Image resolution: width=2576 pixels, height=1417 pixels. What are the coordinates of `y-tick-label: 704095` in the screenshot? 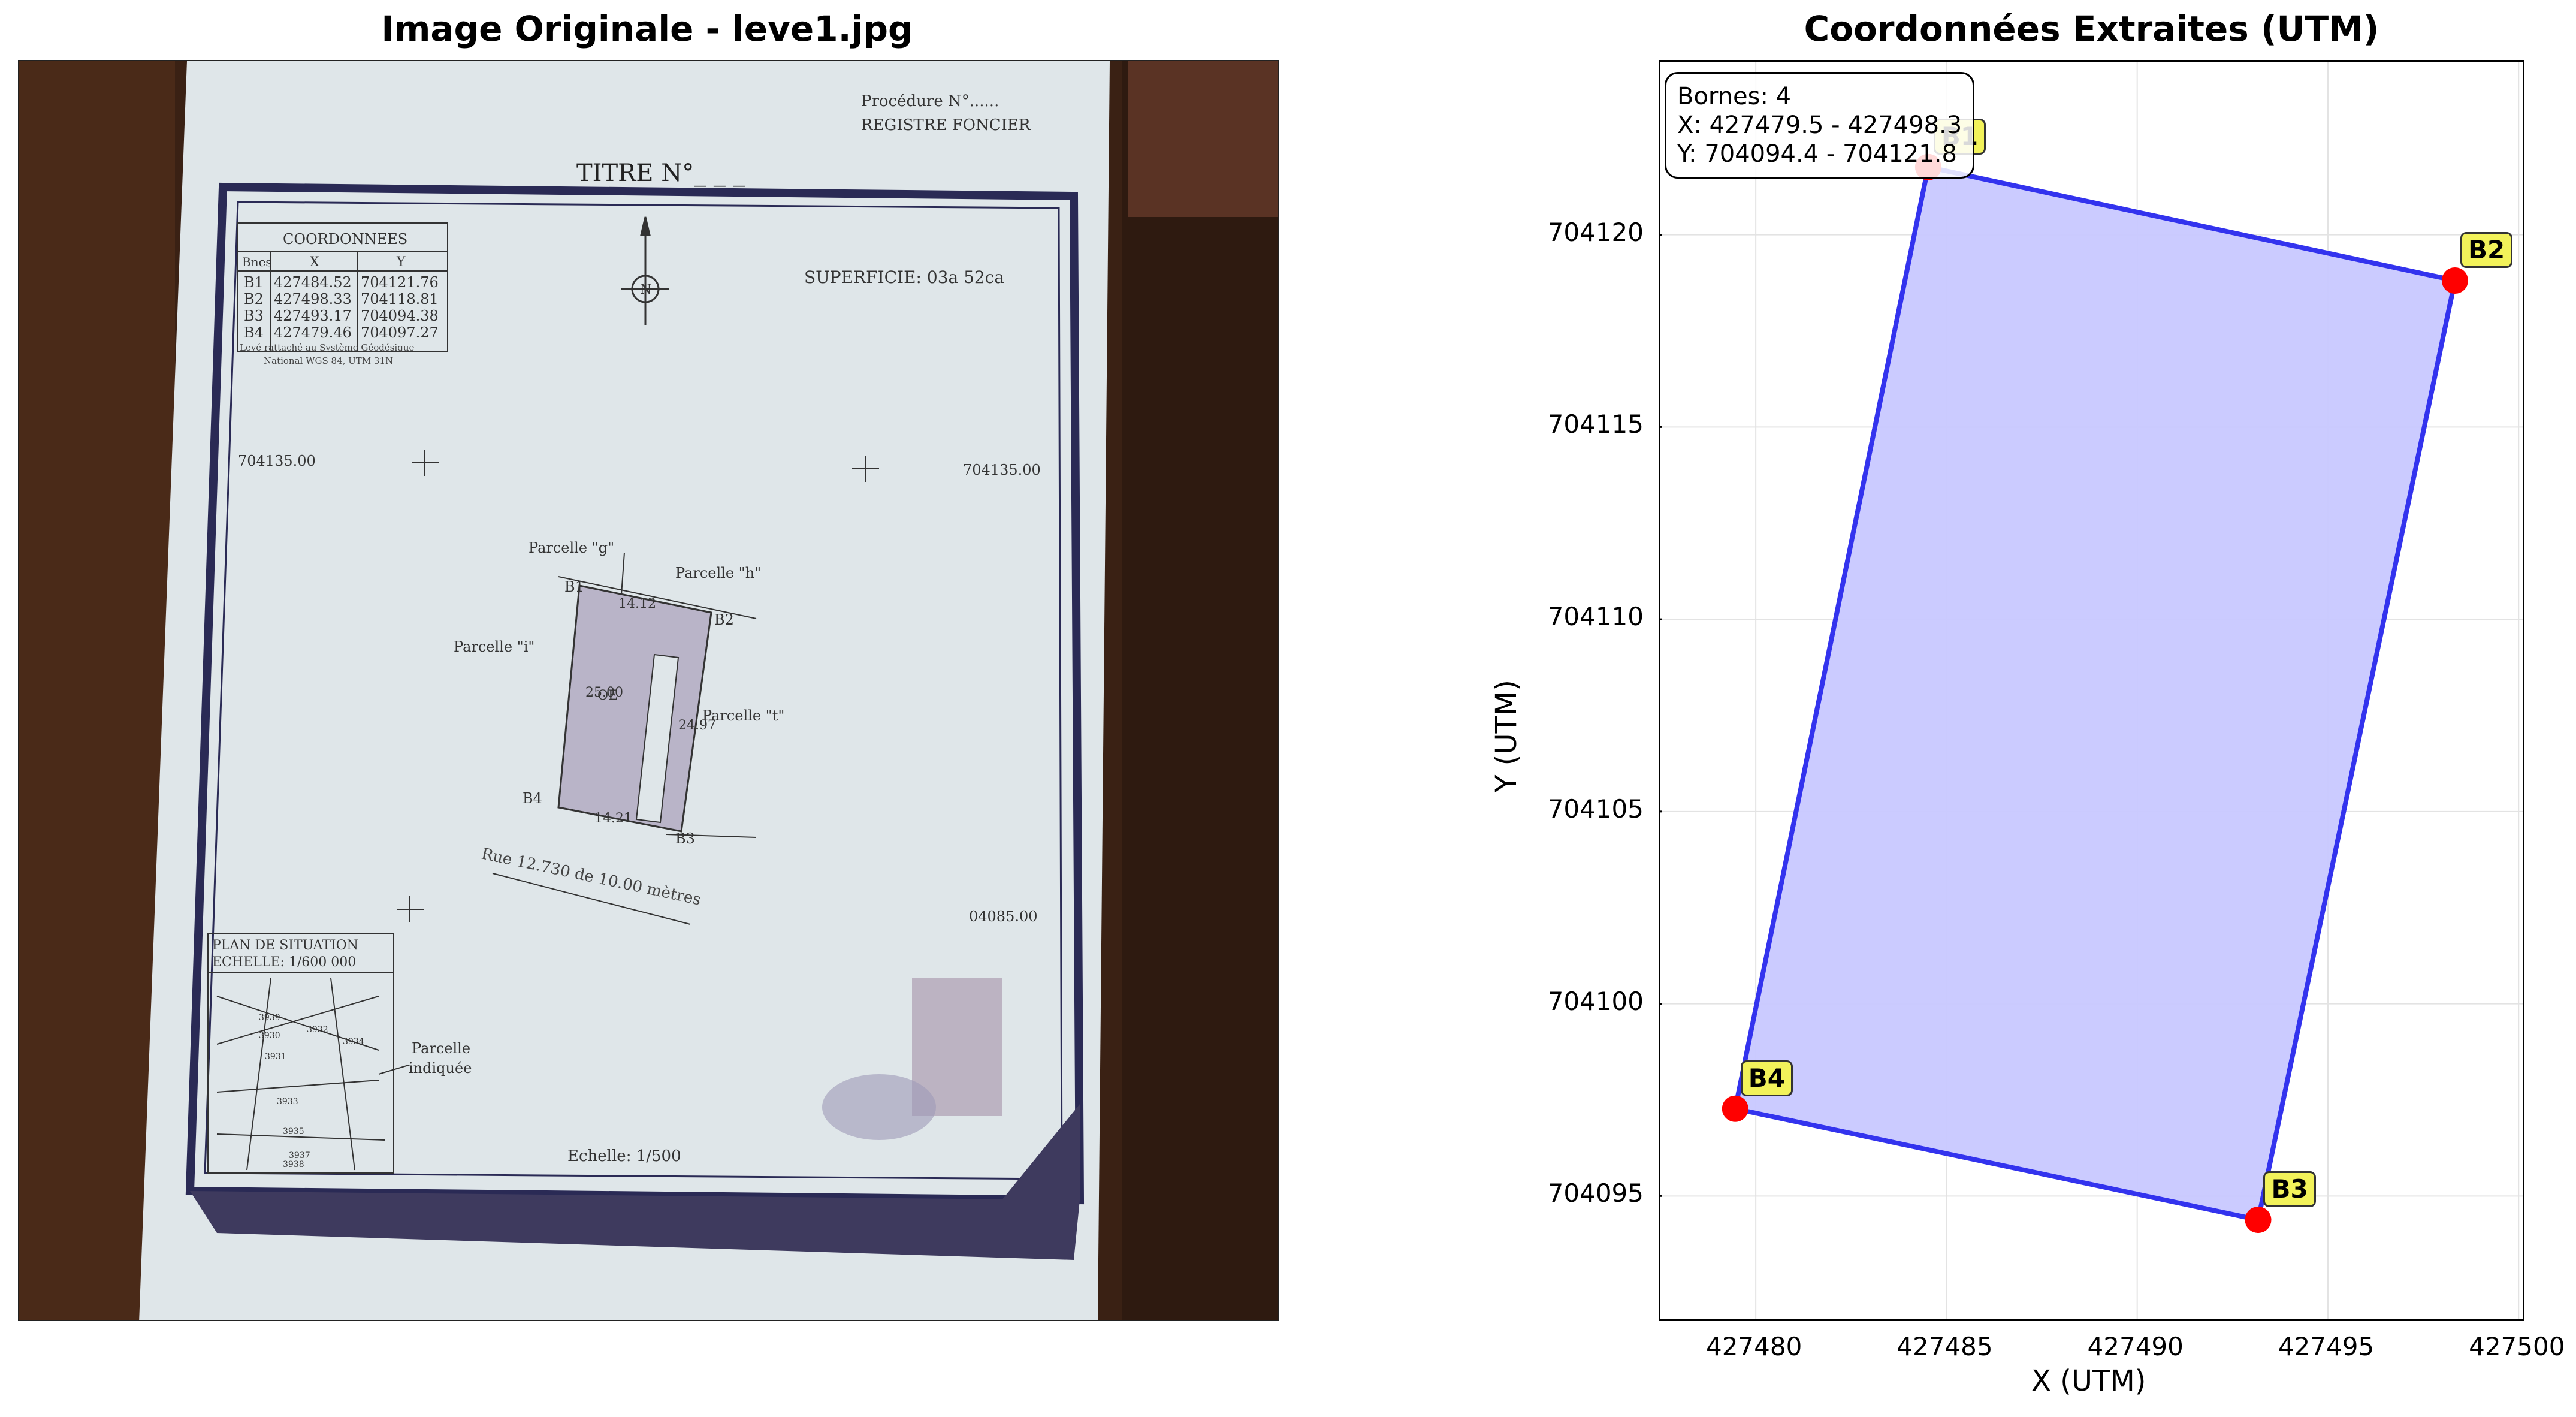 It's located at (1595, 1193).